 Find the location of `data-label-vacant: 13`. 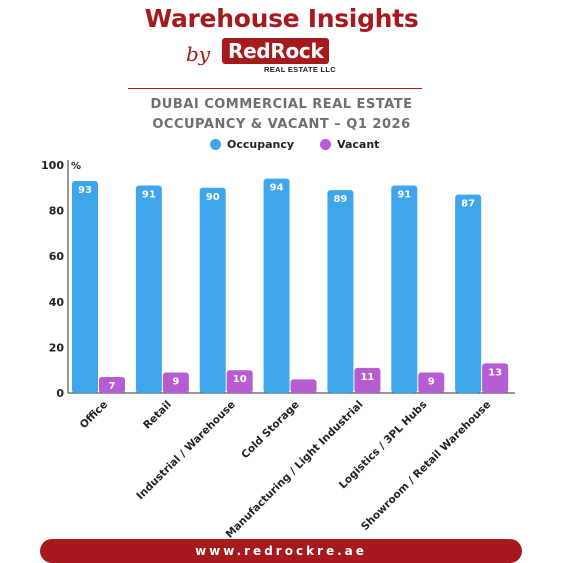

data-label-vacant: 13 is located at coordinates (495, 372).